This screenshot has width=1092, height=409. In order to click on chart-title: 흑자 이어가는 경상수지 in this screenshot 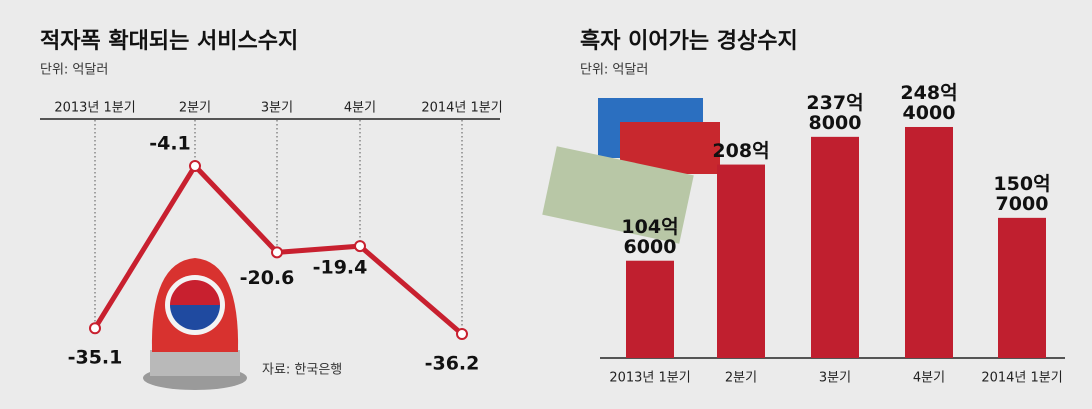, I will do `click(689, 41)`.